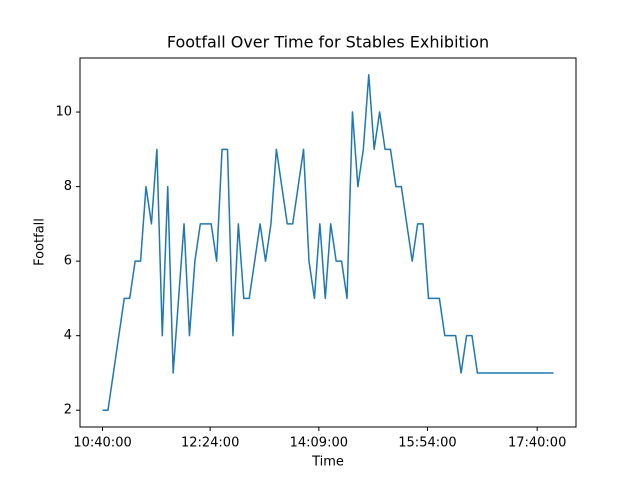 The image size is (640, 484). I want to click on x-tick-label: 12:24:00, so click(210, 443).